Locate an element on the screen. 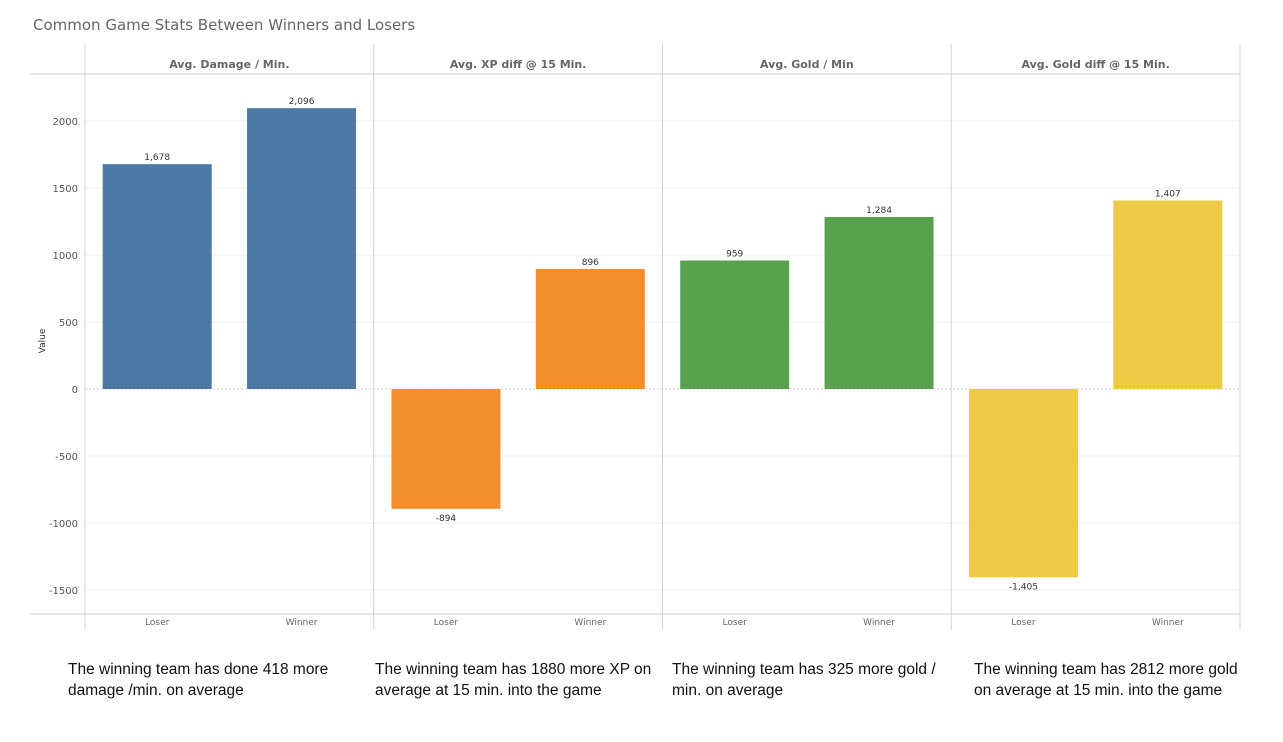 This screenshot has width=1283, height=742. panel-title: Avg. Gold diff @ 15 Min. is located at coordinates (1095, 64).